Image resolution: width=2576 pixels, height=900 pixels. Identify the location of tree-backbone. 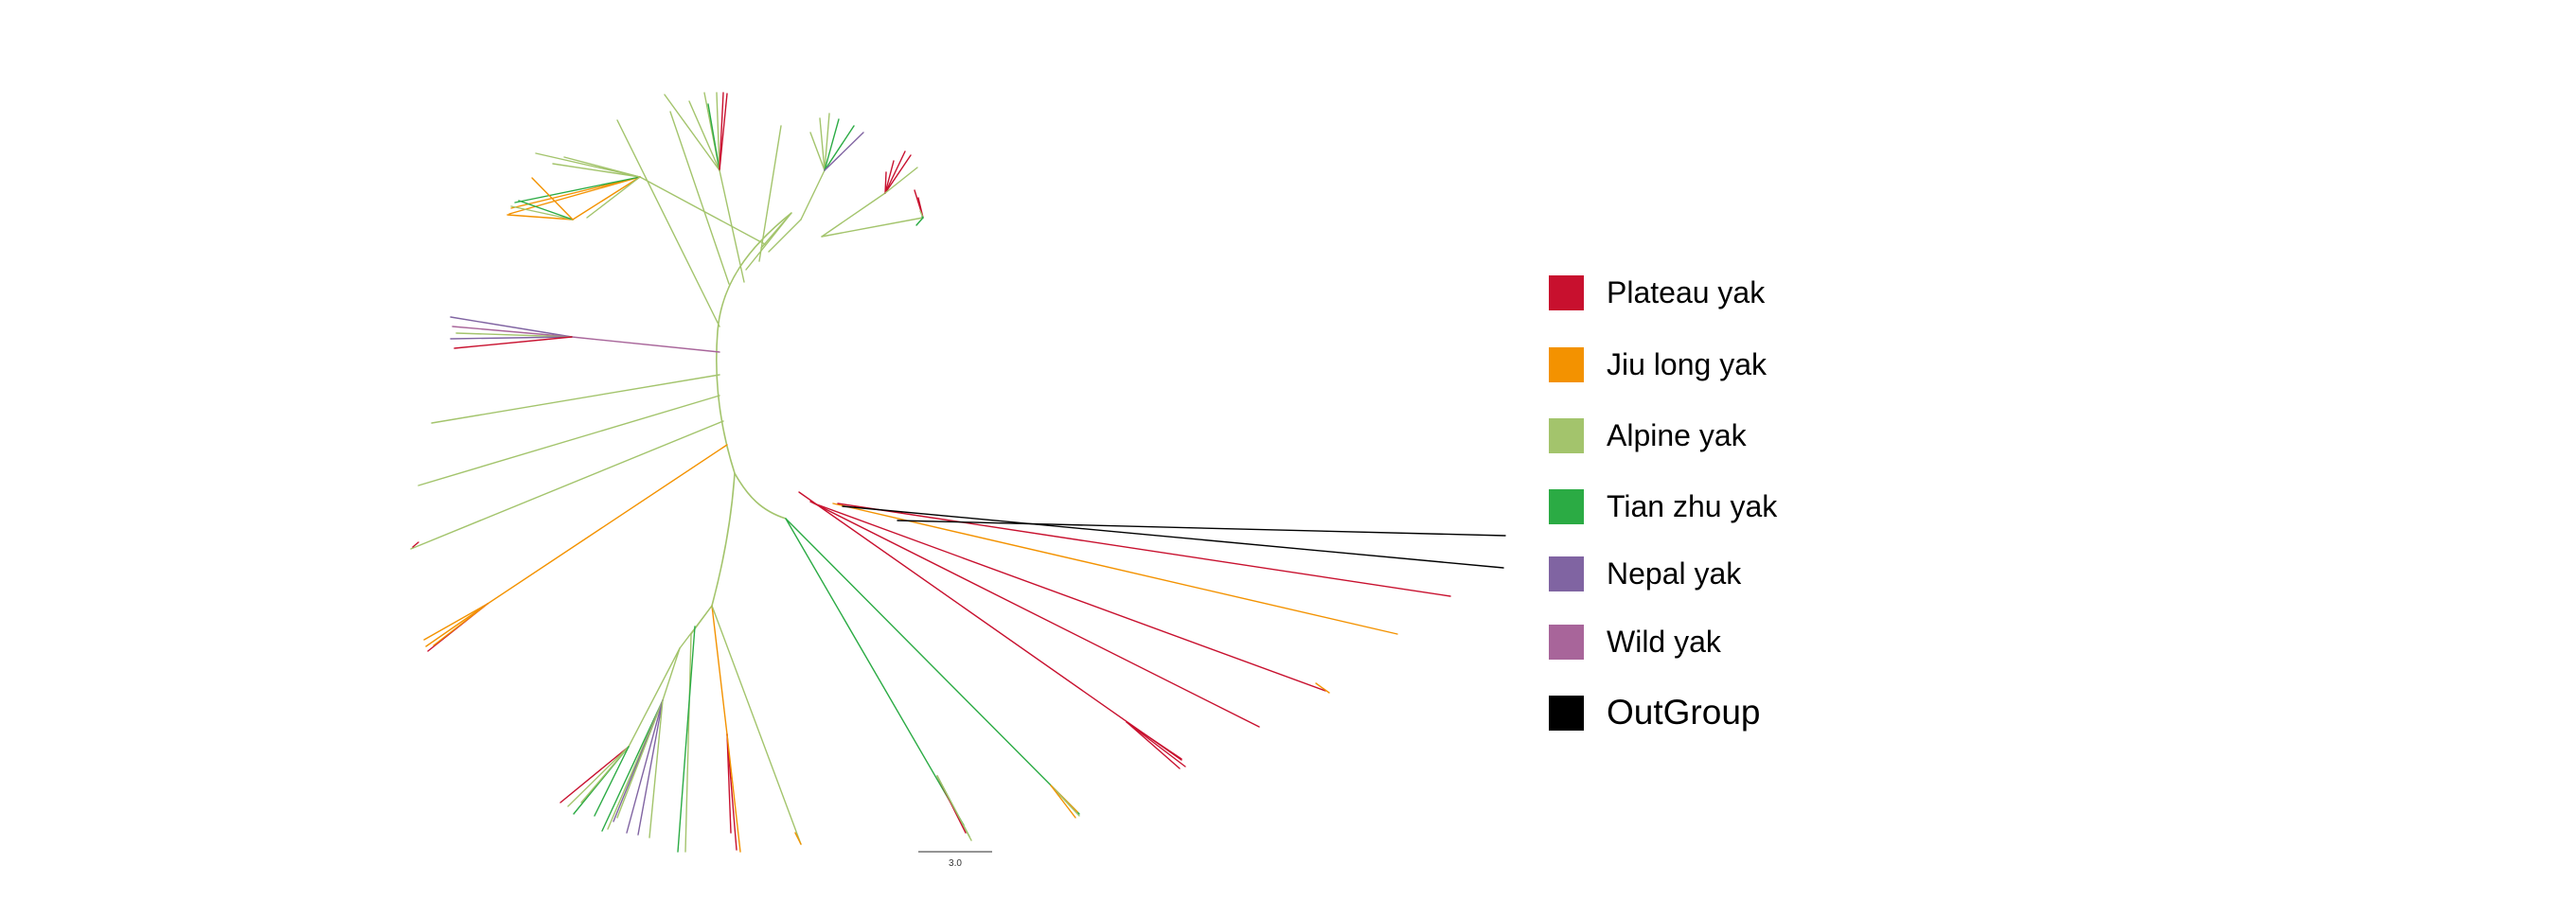
(754, 366).